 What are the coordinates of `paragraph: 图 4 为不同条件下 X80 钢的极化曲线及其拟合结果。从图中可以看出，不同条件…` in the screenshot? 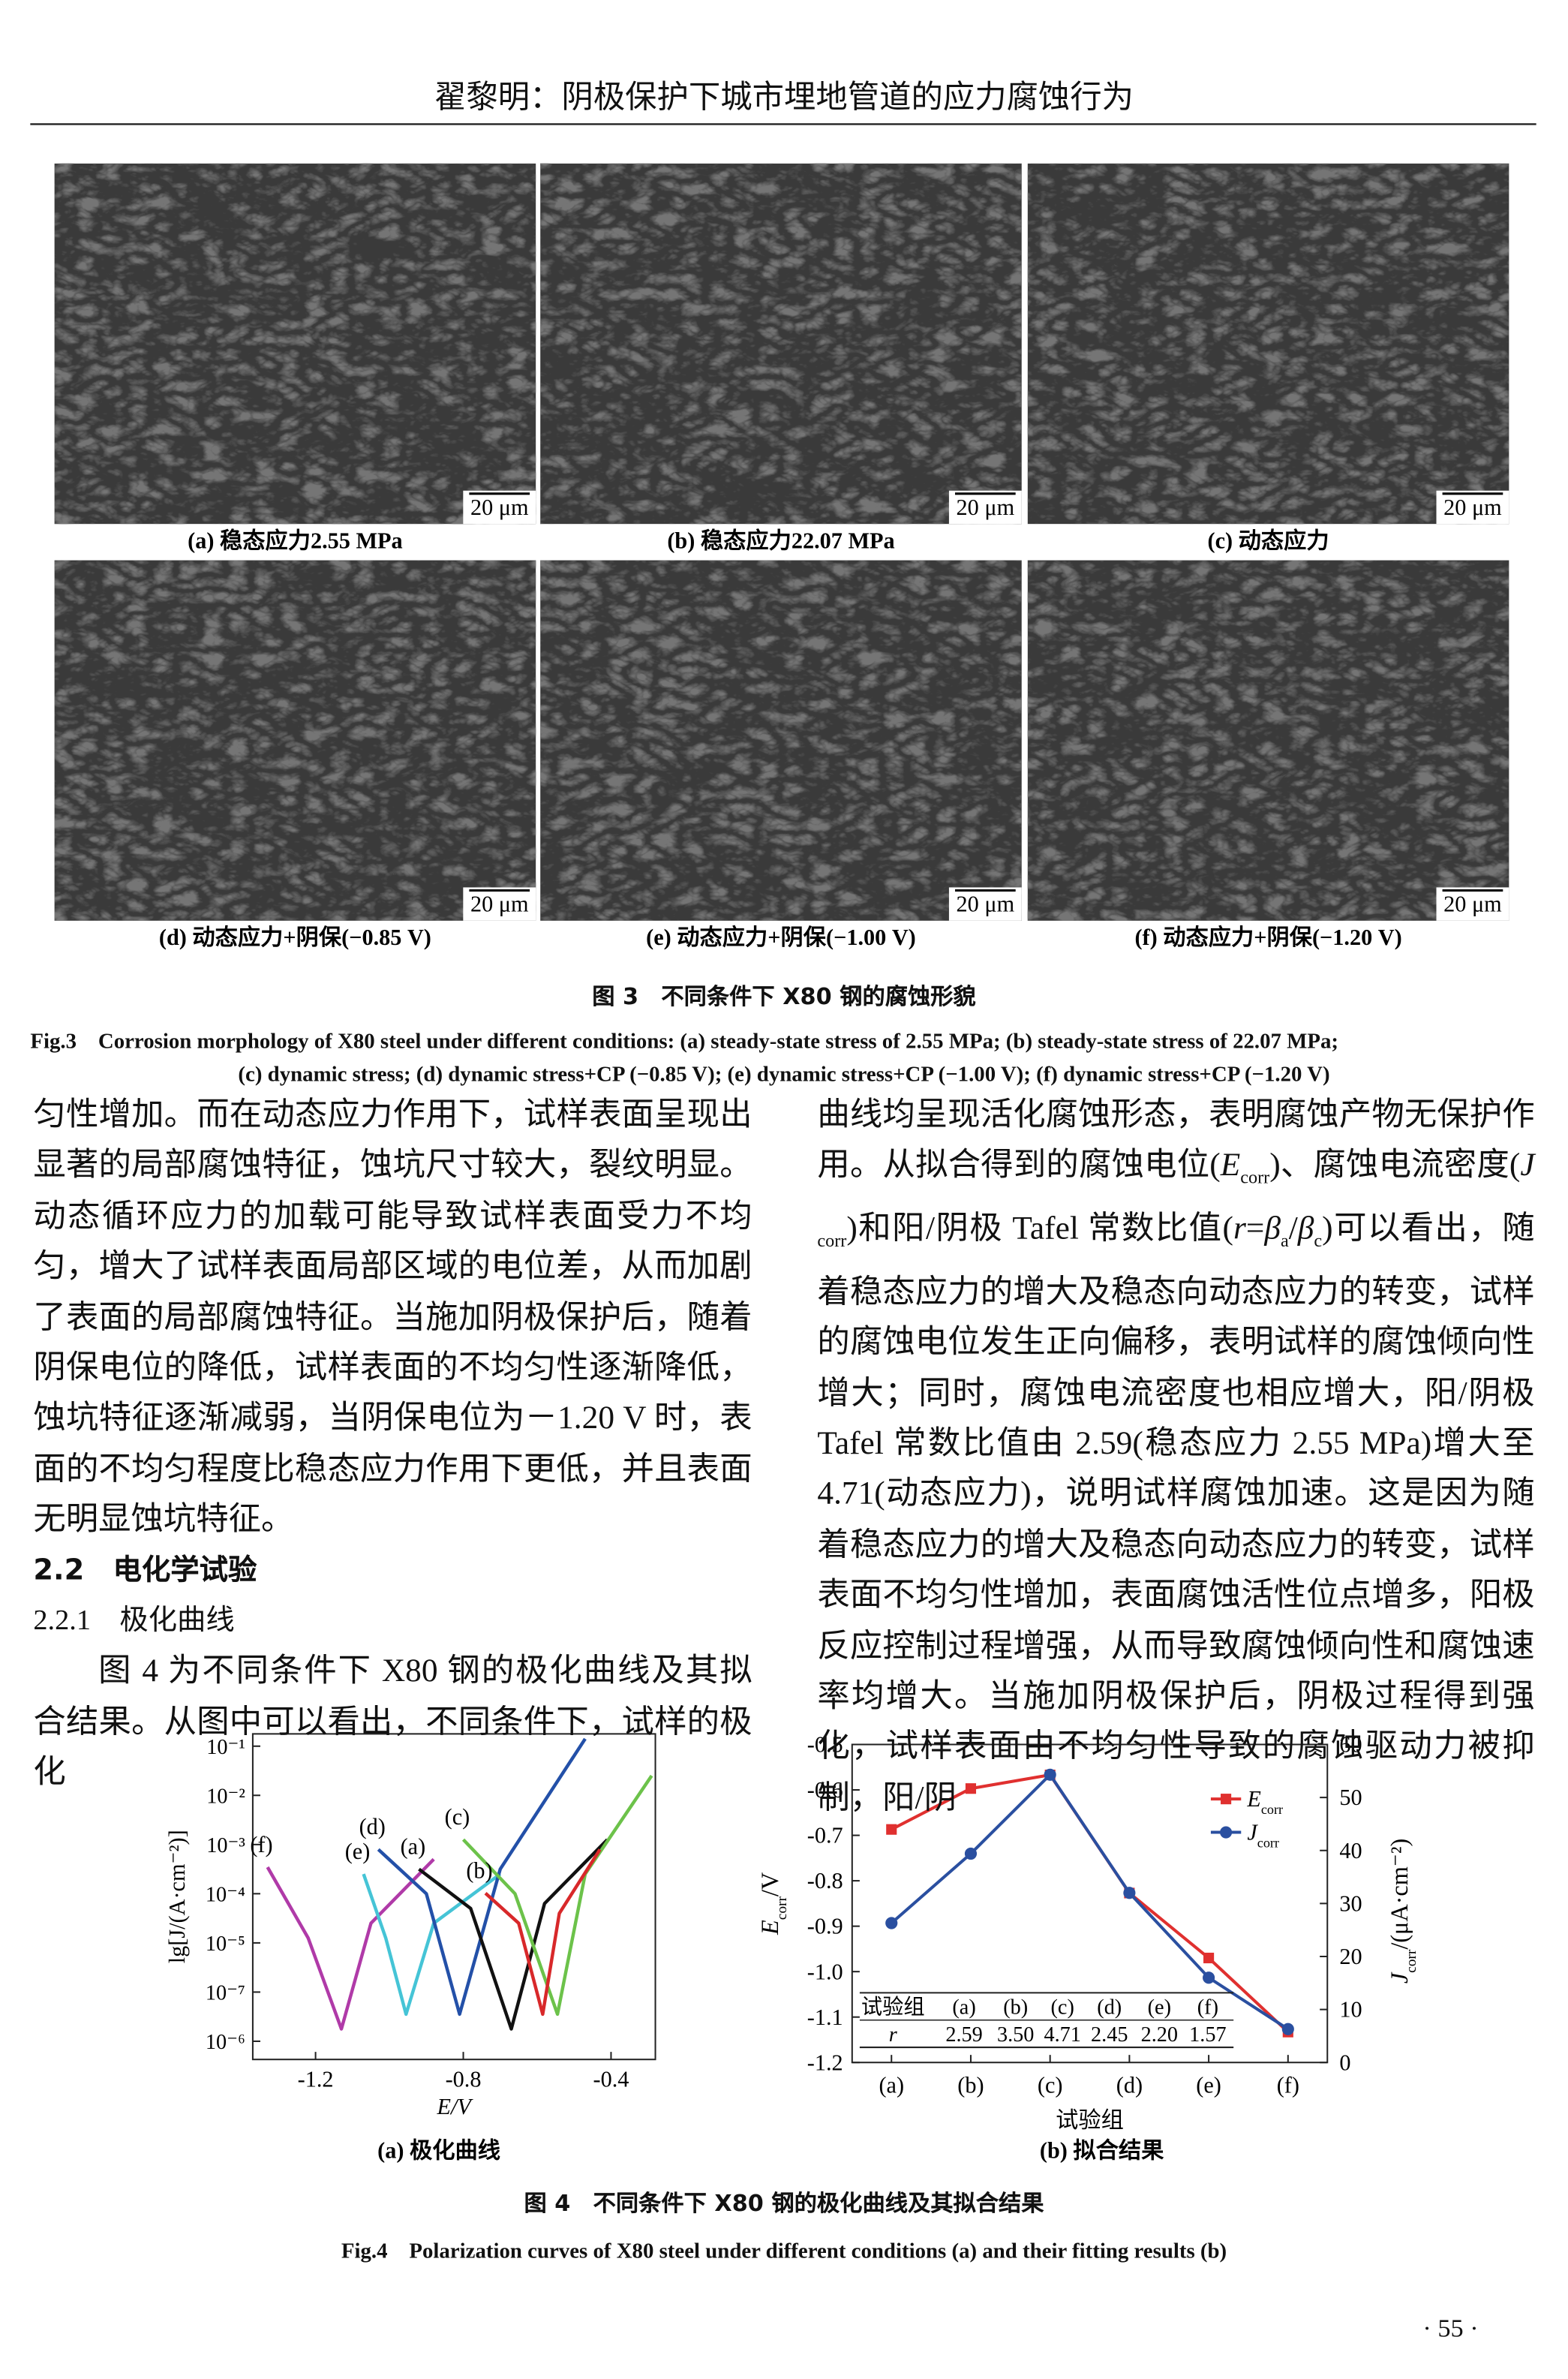 It's located at (392, 1722).